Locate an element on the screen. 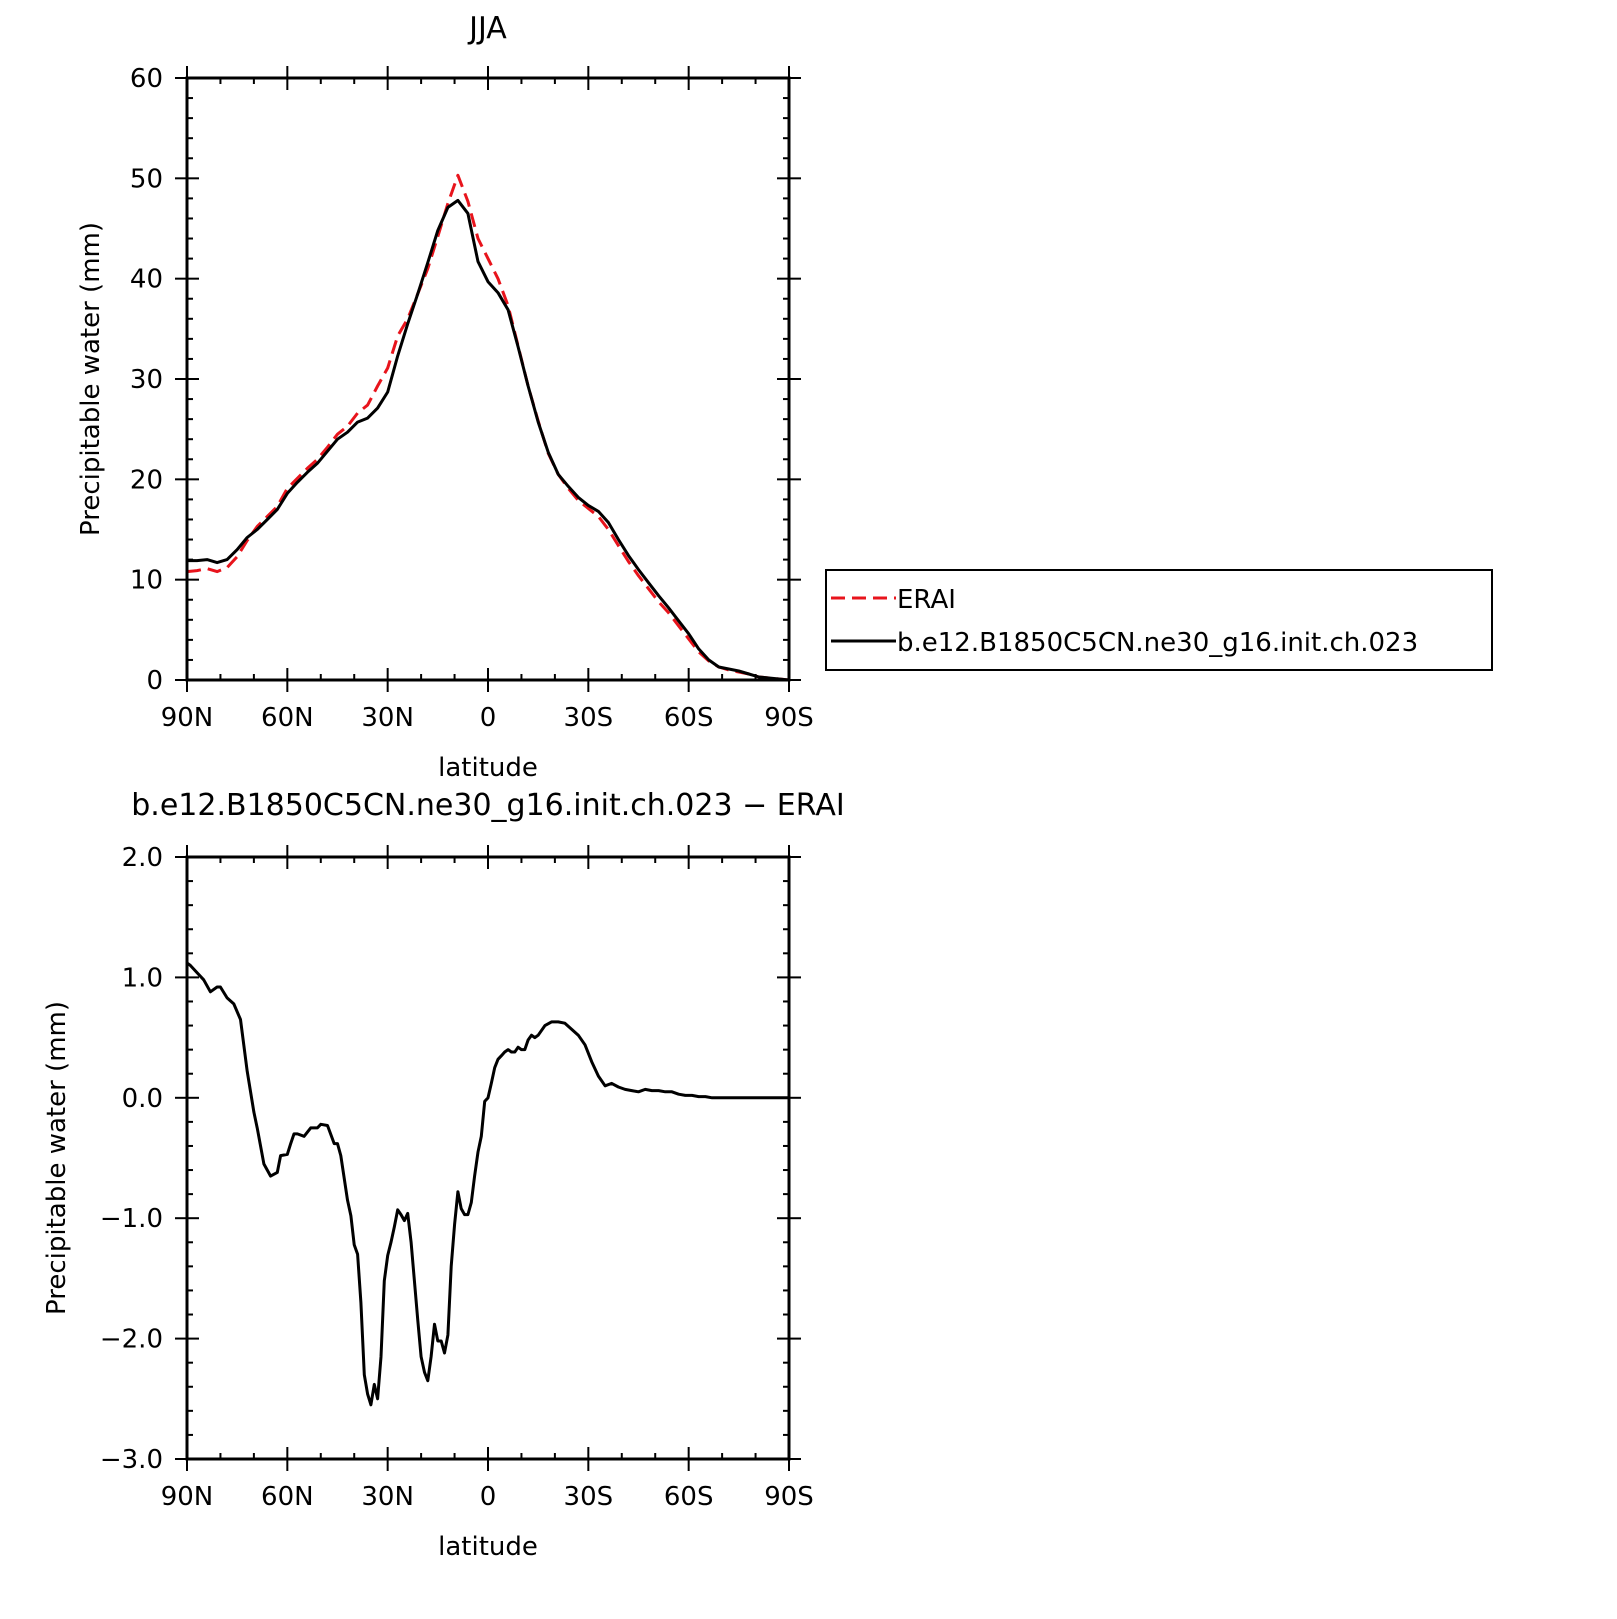 The height and width of the screenshot is (1619, 1617). y-tick-label: 10 is located at coordinates (146, 581).